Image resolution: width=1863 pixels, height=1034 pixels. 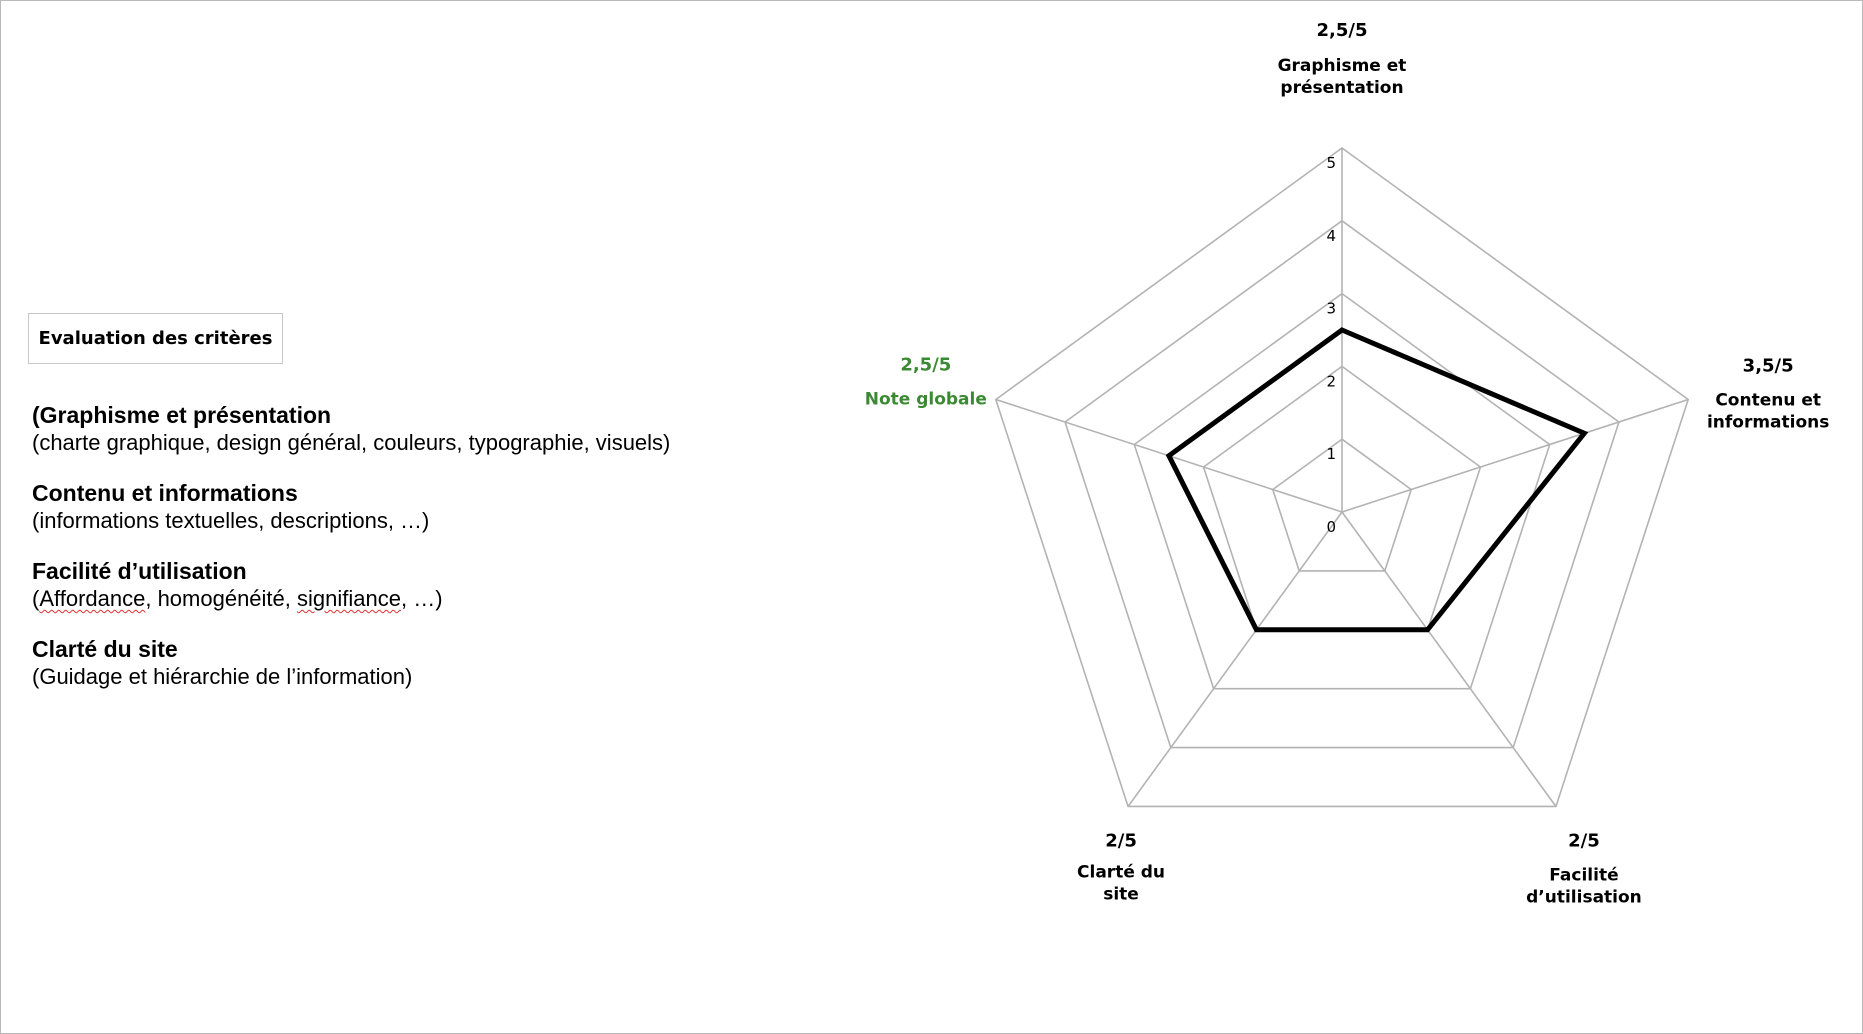 I want to click on criterion-title: Facilité d’utilisation, so click(x=139, y=571).